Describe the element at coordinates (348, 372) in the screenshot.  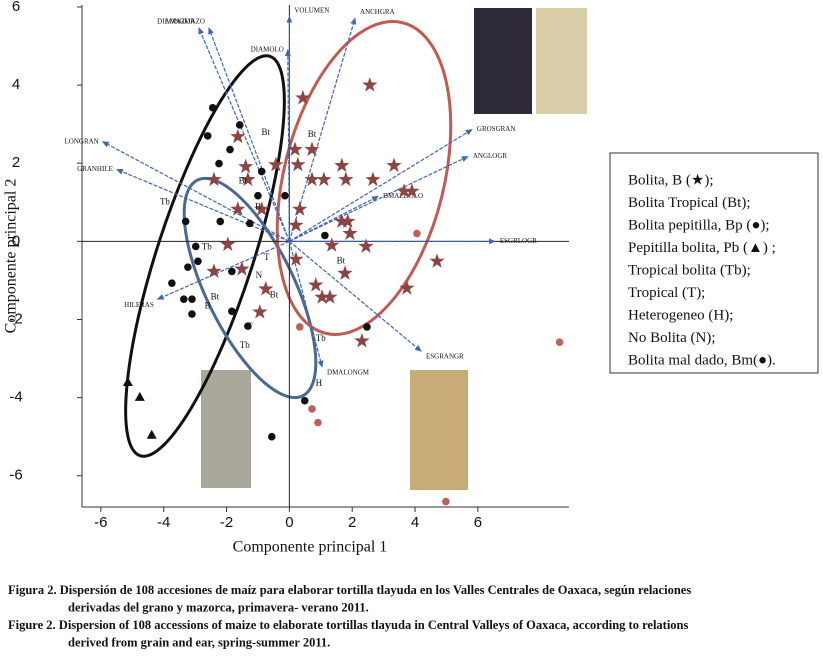
I see `vector-label: DMALONGM` at that location.